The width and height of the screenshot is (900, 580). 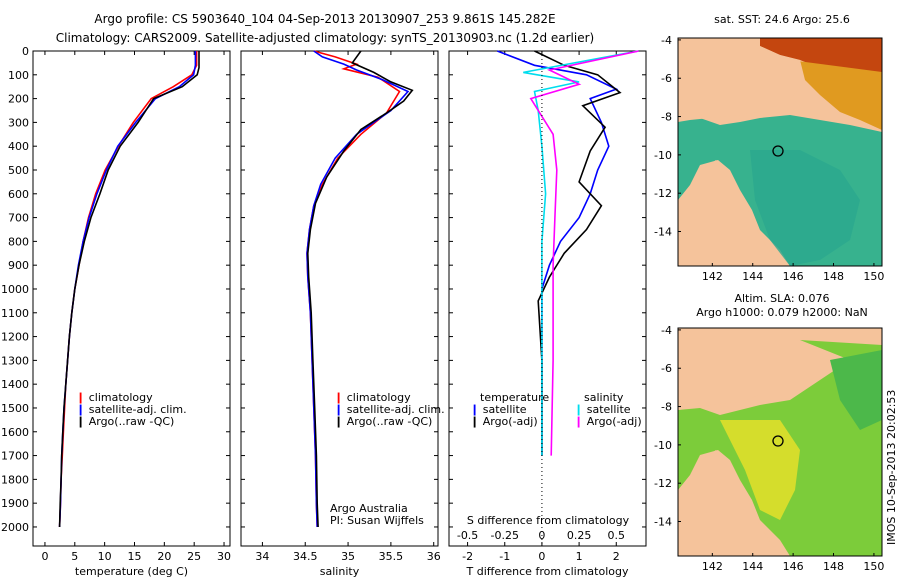 What do you see at coordinates (836, 95) in the screenshot?
I see `sst-warm-band` at bounding box center [836, 95].